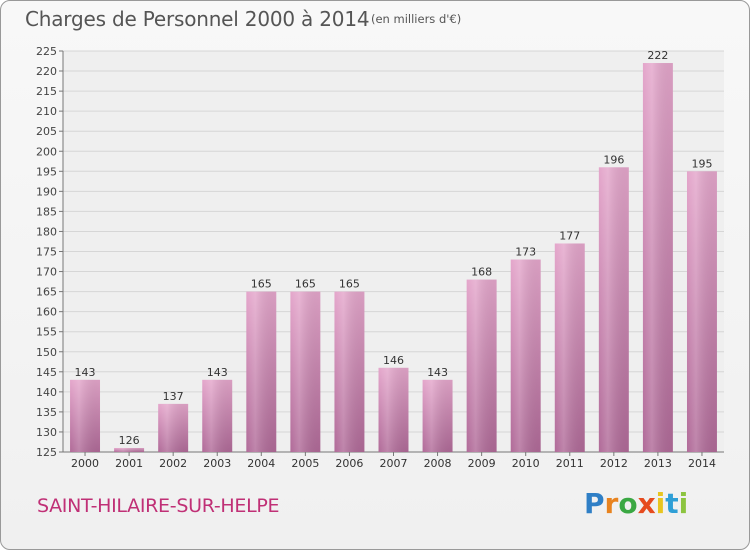  I want to click on y-tick-label: 195, so click(46, 171).